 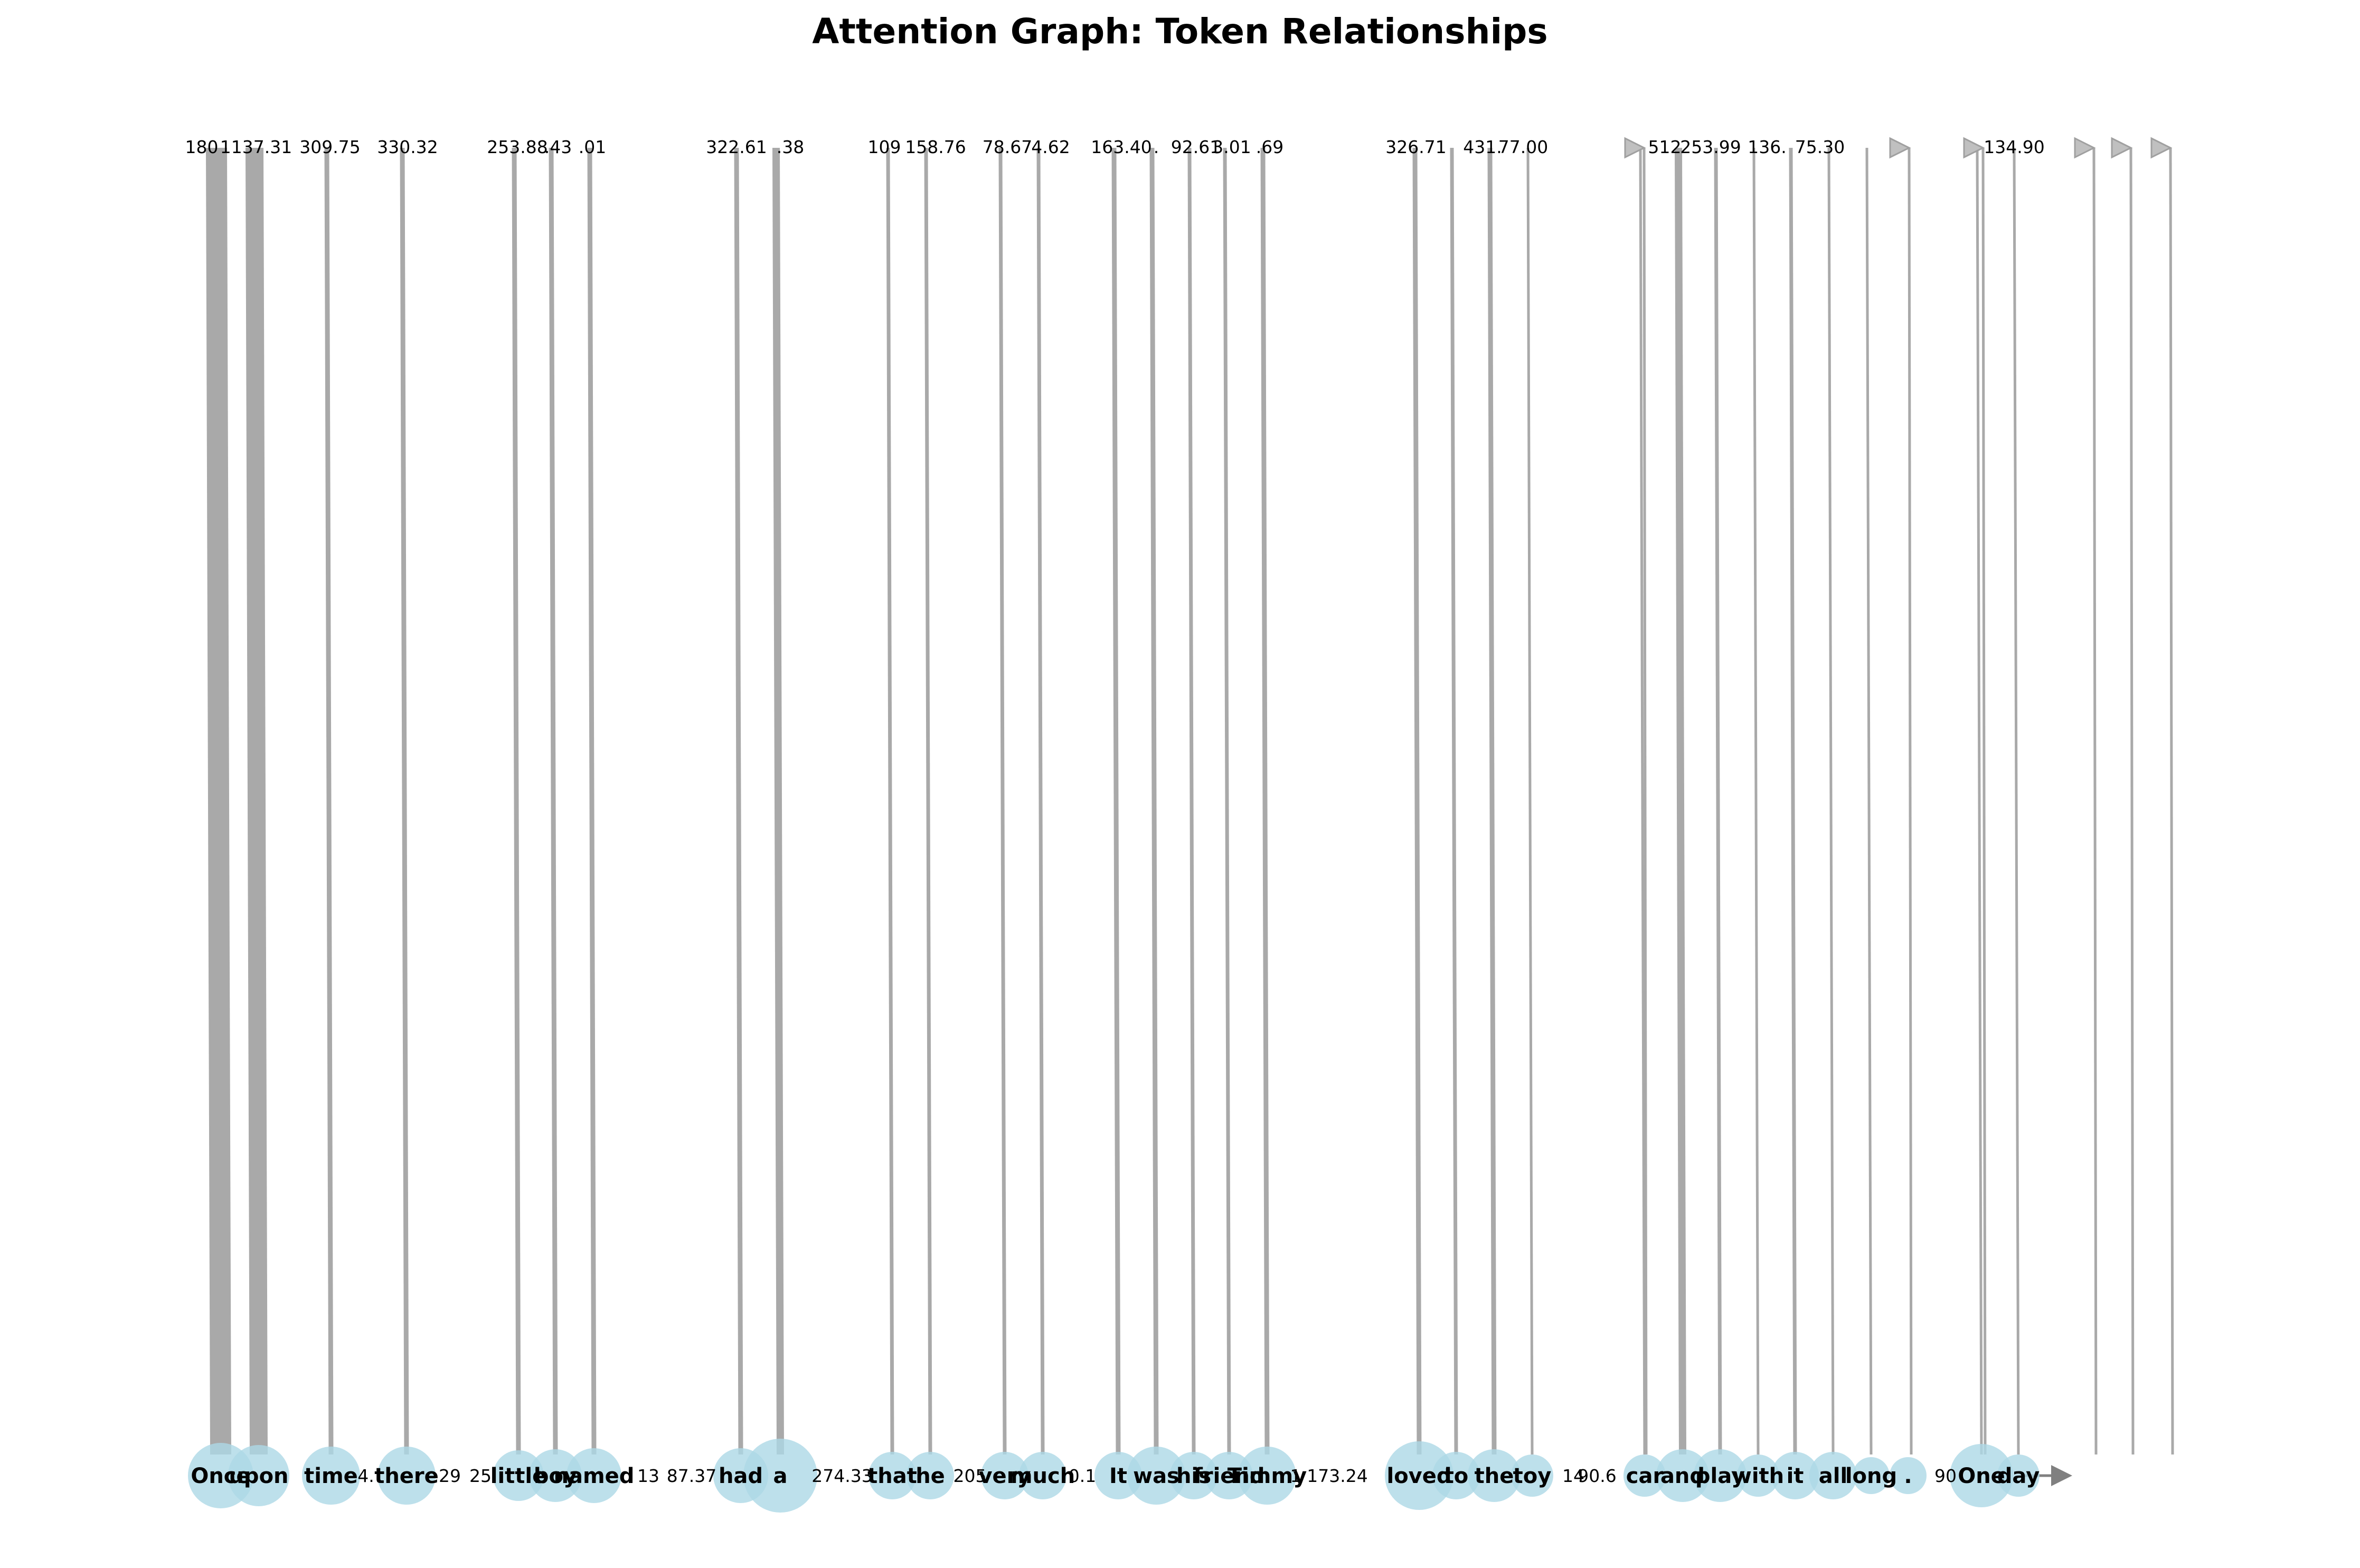 I want to click on edge-weight-label: .69, so click(x=1269, y=147).